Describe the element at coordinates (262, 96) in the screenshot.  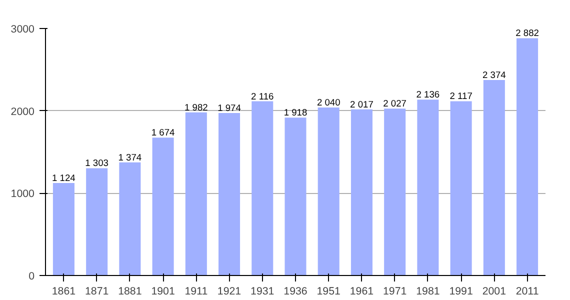
I see `data-label: 2 116` at that location.